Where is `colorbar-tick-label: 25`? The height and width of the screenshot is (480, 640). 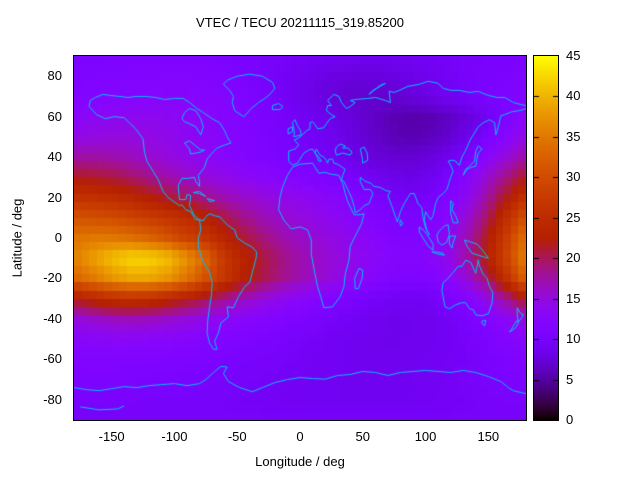 colorbar-tick-label: 25 is located at coordinates (573, 217).